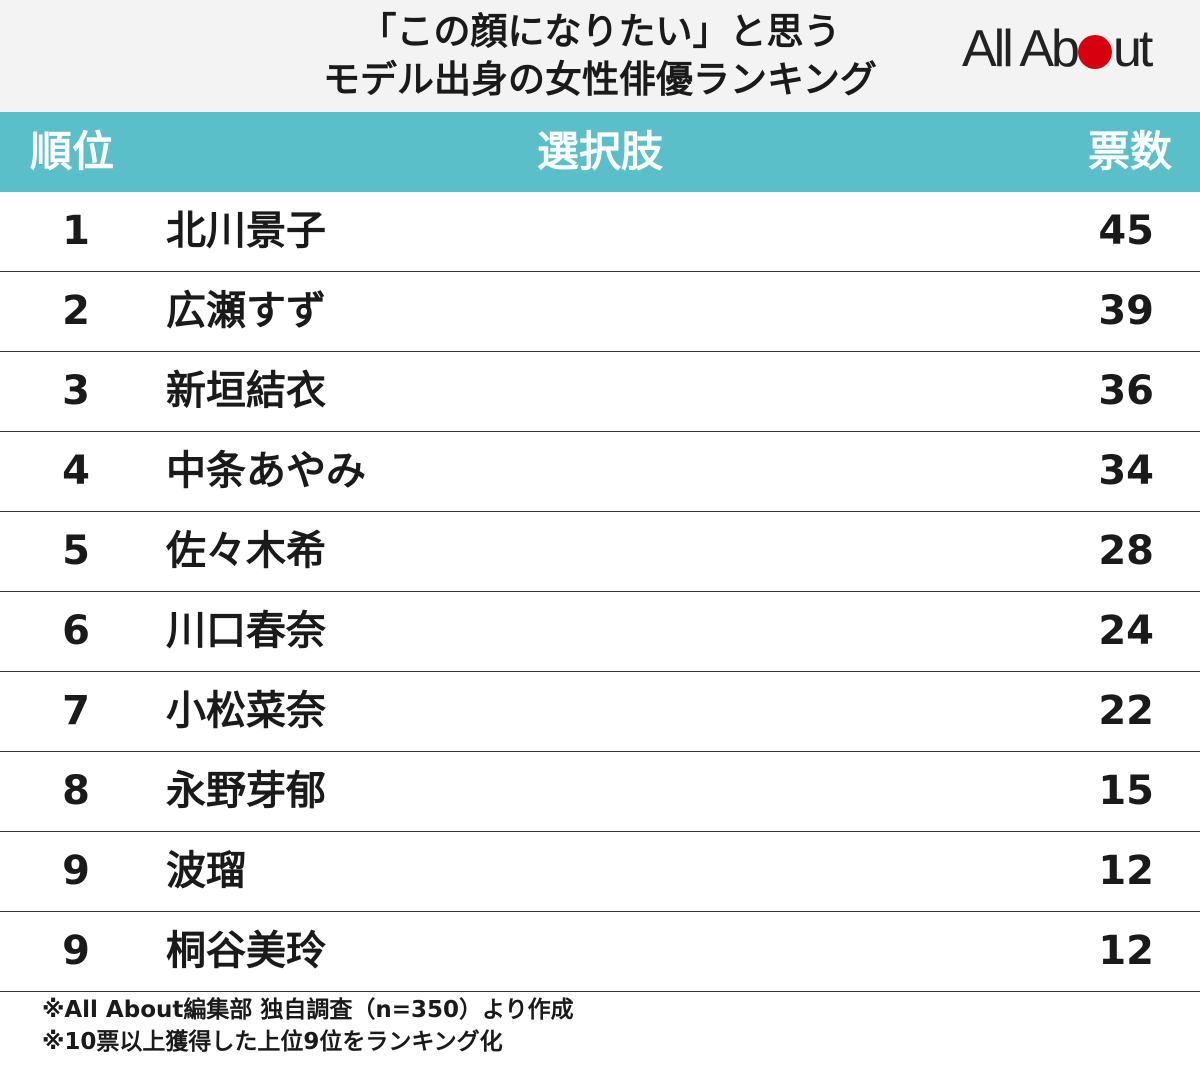  Describe the element at coordinates (246, 951) in the screenshot. I see `name-cell: 桐谷美玲` at that location.